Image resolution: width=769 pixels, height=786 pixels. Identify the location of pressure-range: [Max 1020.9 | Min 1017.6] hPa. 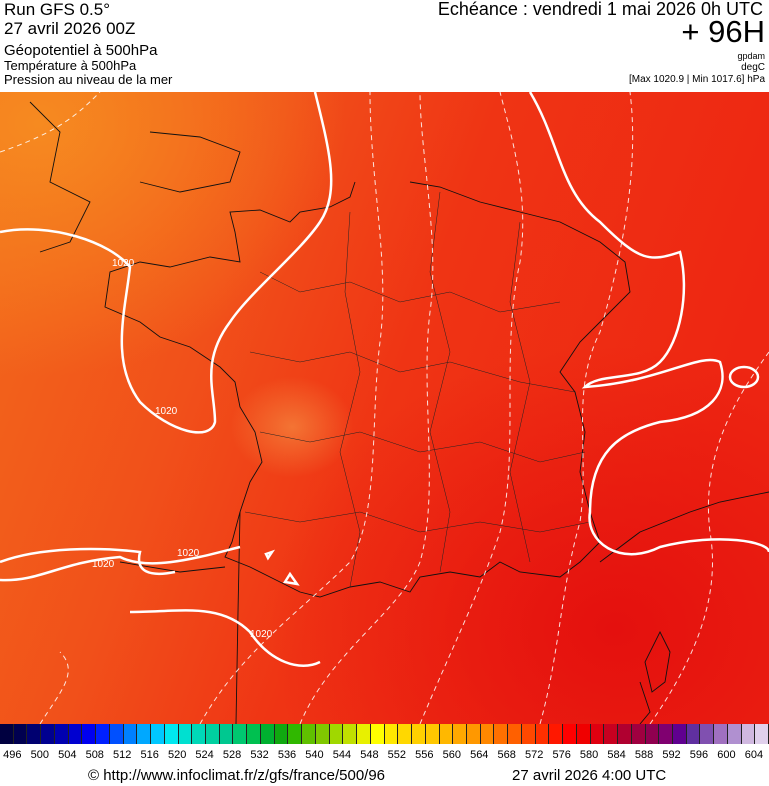
(696, 79).